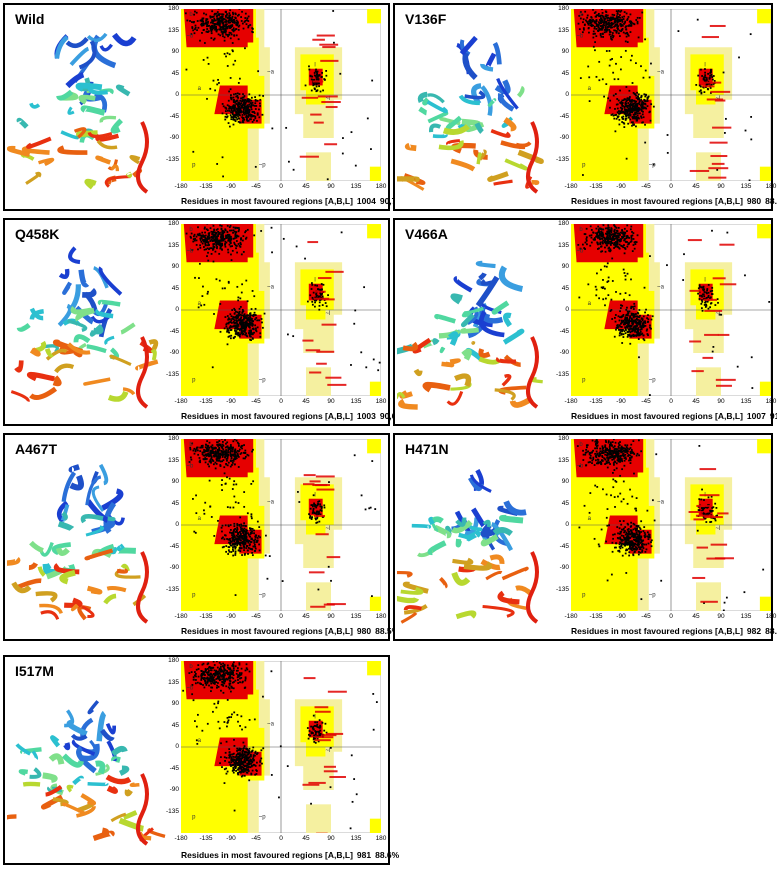 The image size is (777, 869). I want to click on residue-count: 1003, so click(366, 416).